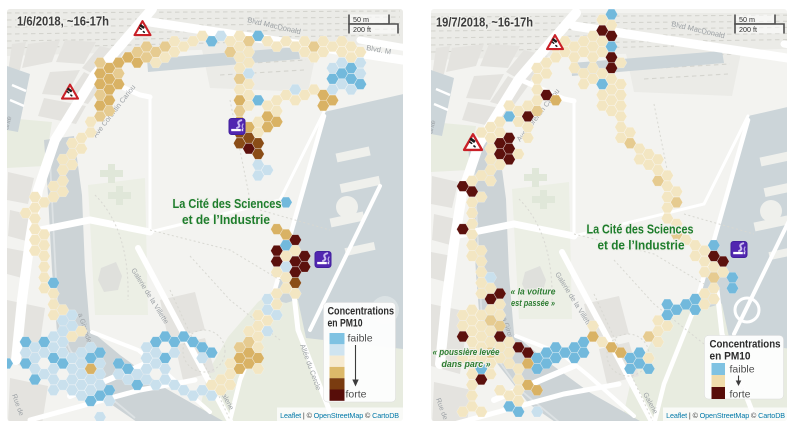 This screenshot has height=436, width=800. Describe the element at coordinates (466, 352) in the screenshot. I see `svg-text: « poussière levée` at that location.